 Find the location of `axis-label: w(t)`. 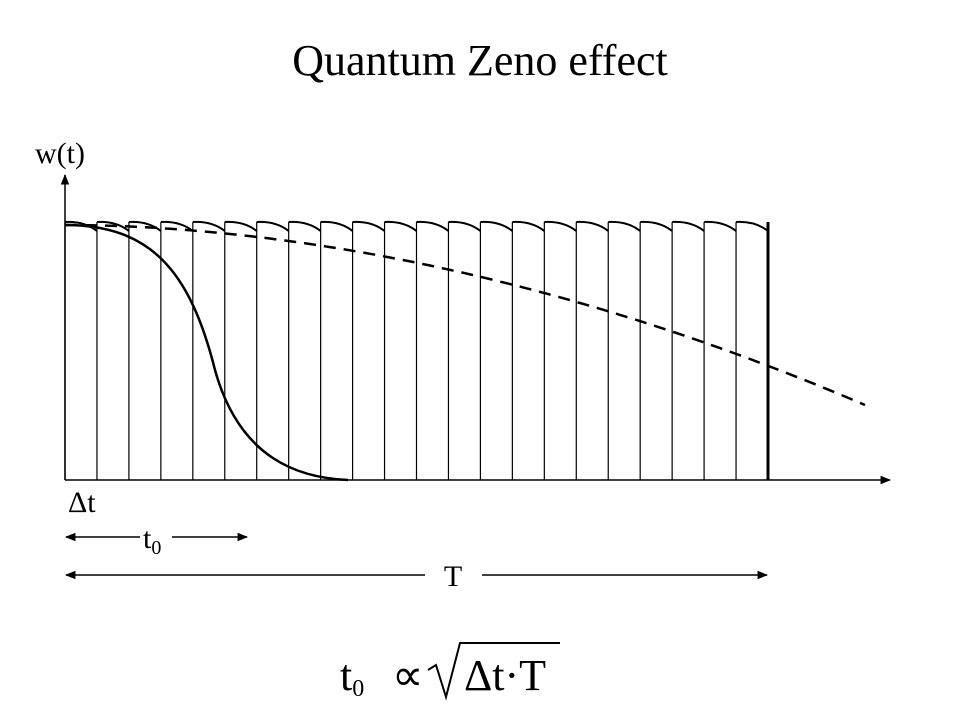

axis-label: w(t) is located at coordinates (60, 153).